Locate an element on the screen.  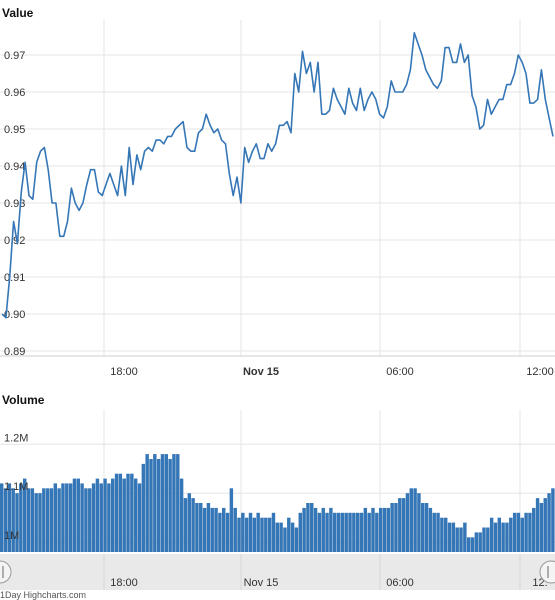
value-y-tick-label: 0.96 is located at coordinates (14, 93).